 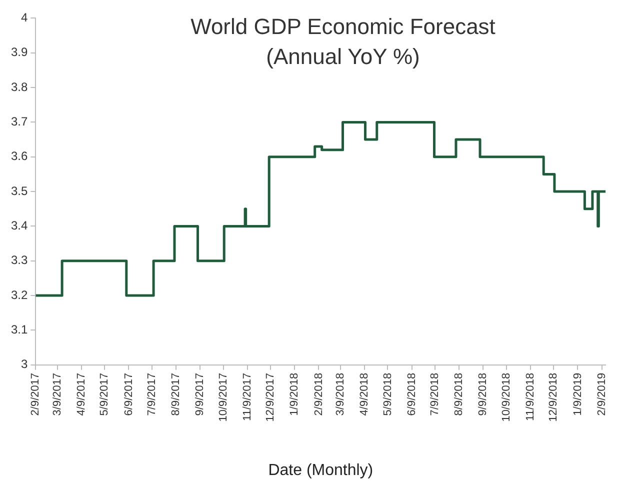 I want to click on x-tick-label: 12/9/2018, so click(x=554, y=397).